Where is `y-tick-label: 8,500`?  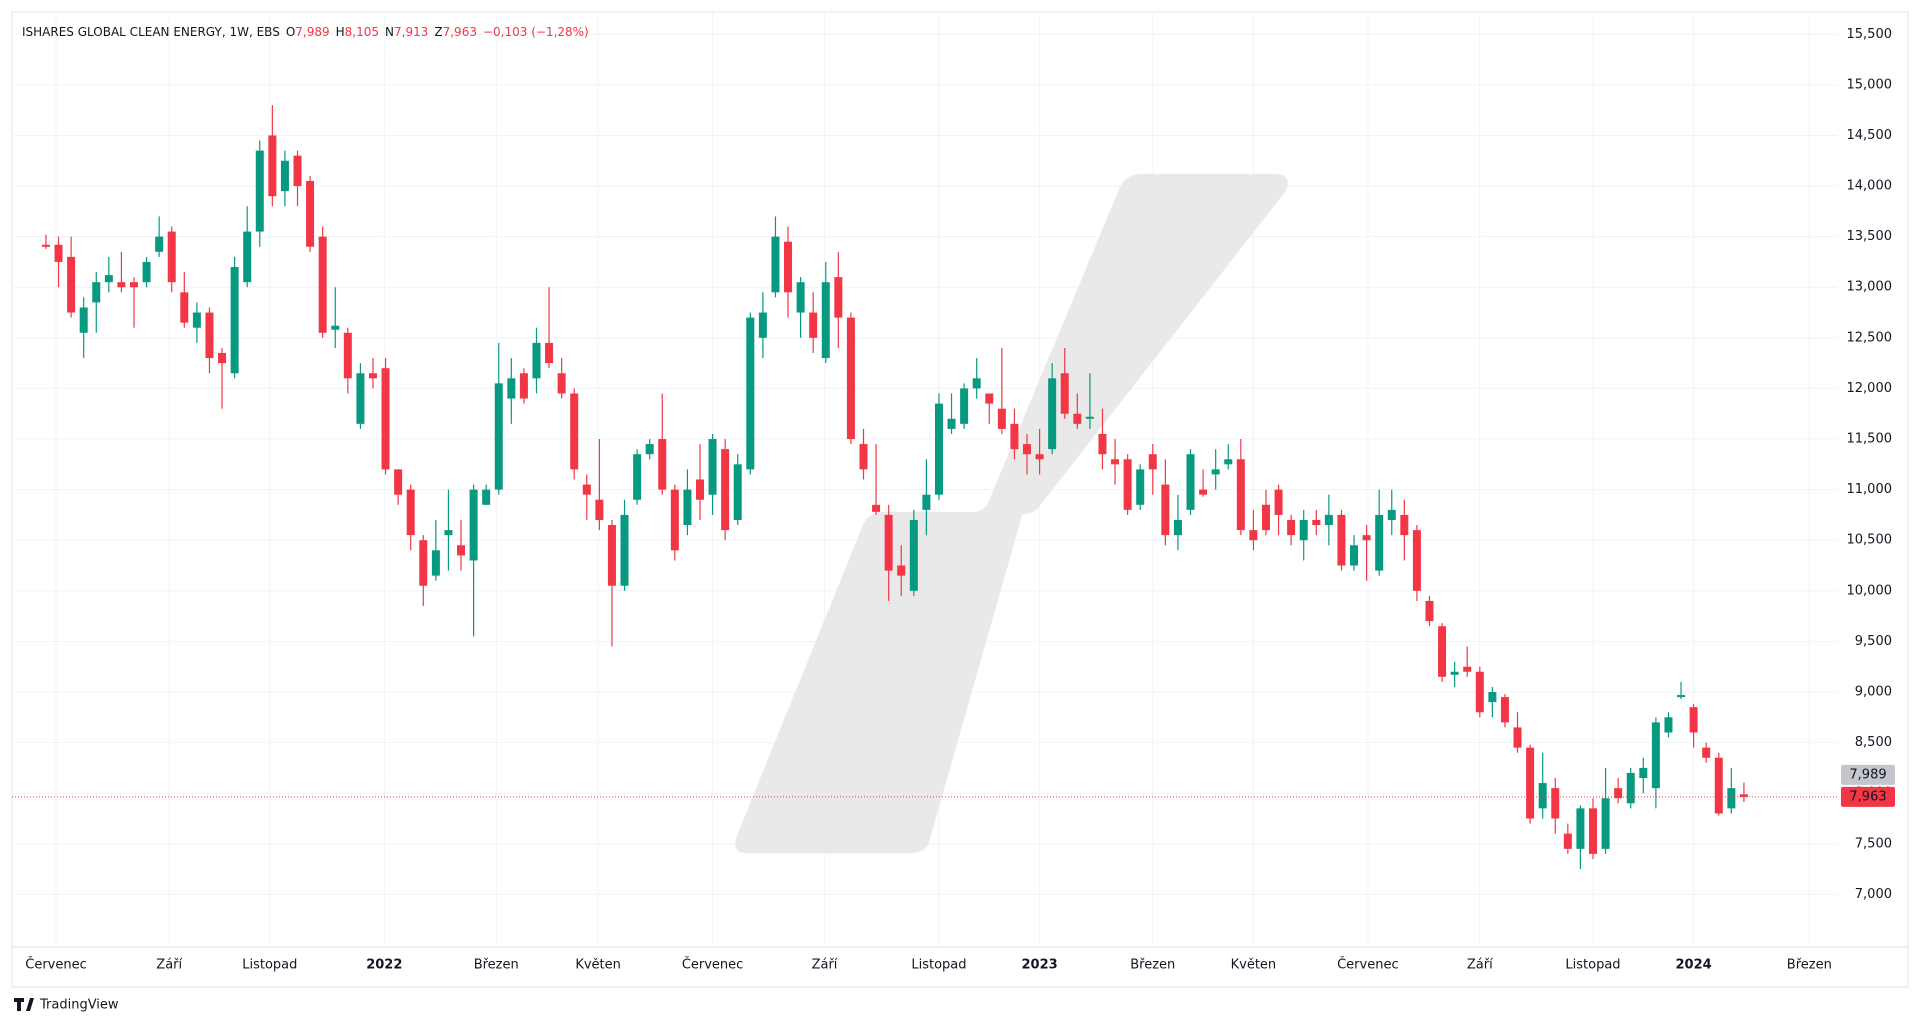 y-tick-label: 8,500 is located at coordinates (1873, 742).